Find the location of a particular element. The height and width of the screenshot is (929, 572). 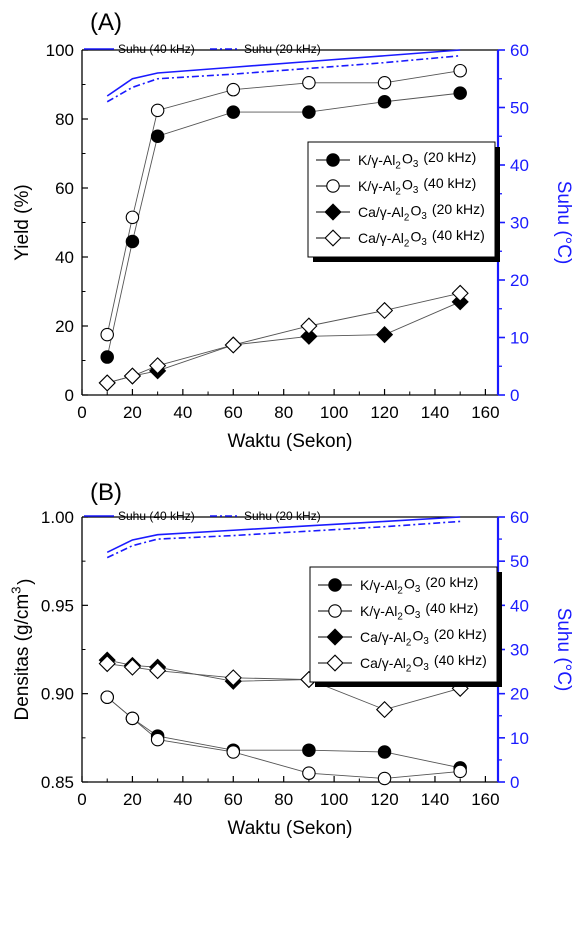

y-tick-label: 0 is located at coordinates (69, 395).